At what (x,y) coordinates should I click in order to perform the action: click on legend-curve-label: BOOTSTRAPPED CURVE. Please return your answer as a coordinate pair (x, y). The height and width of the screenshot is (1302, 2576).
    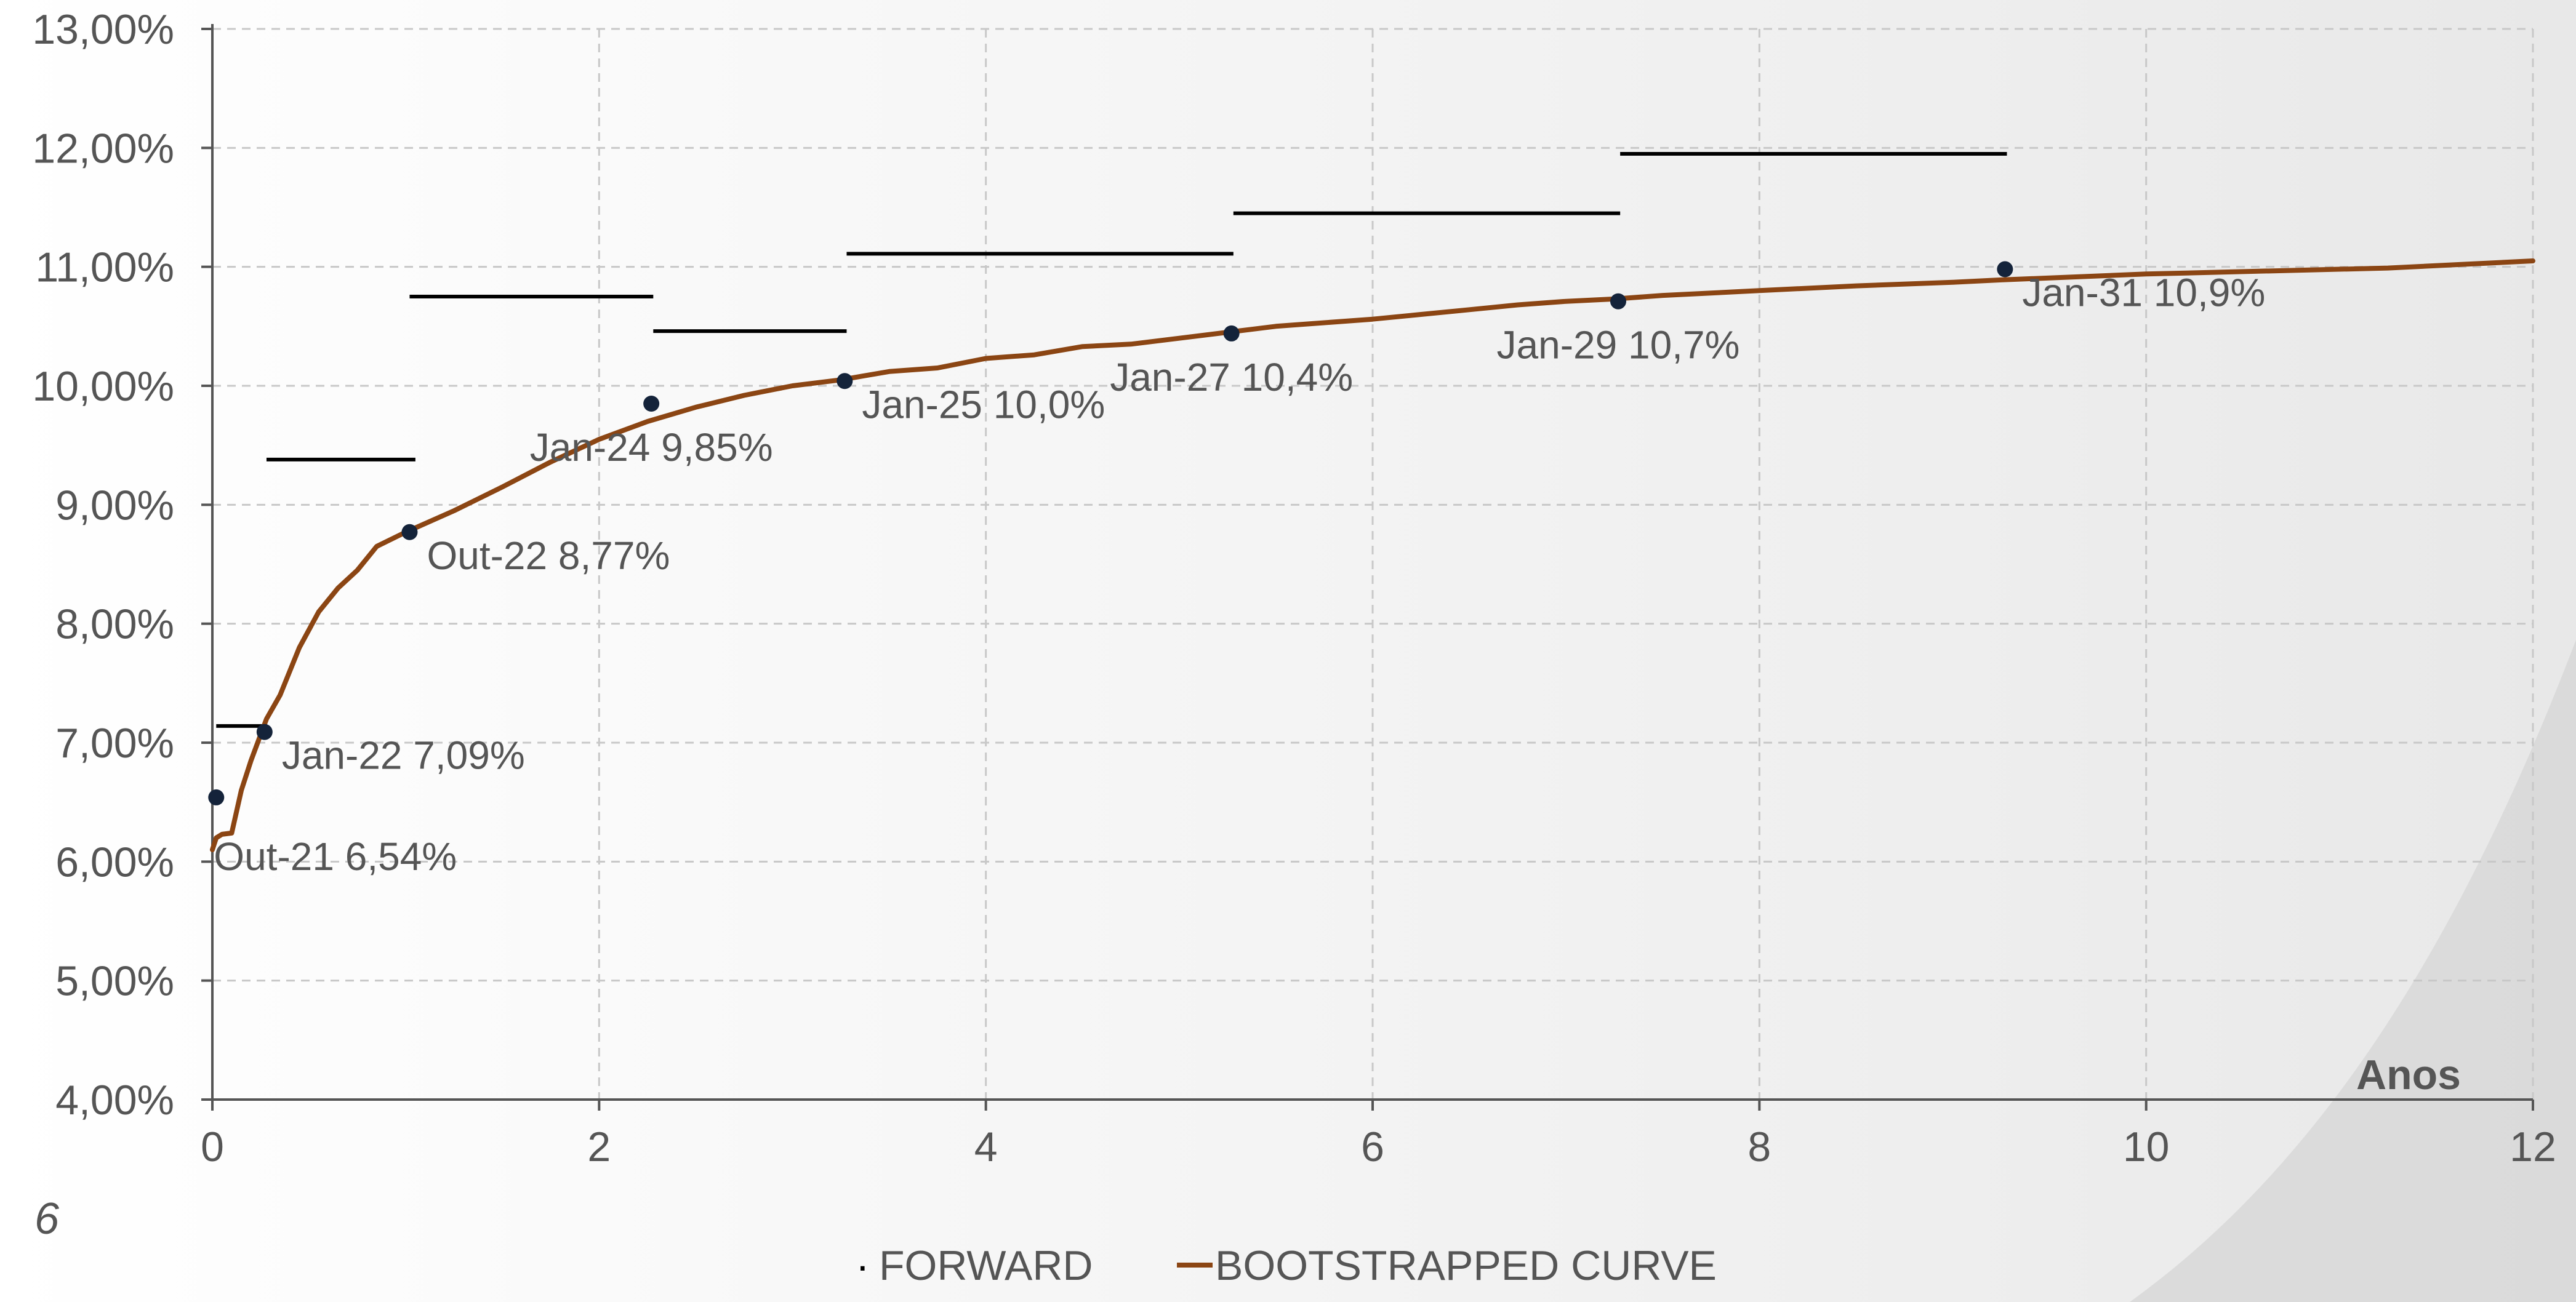
    Looking at the image, I should click on (1466, 1265).